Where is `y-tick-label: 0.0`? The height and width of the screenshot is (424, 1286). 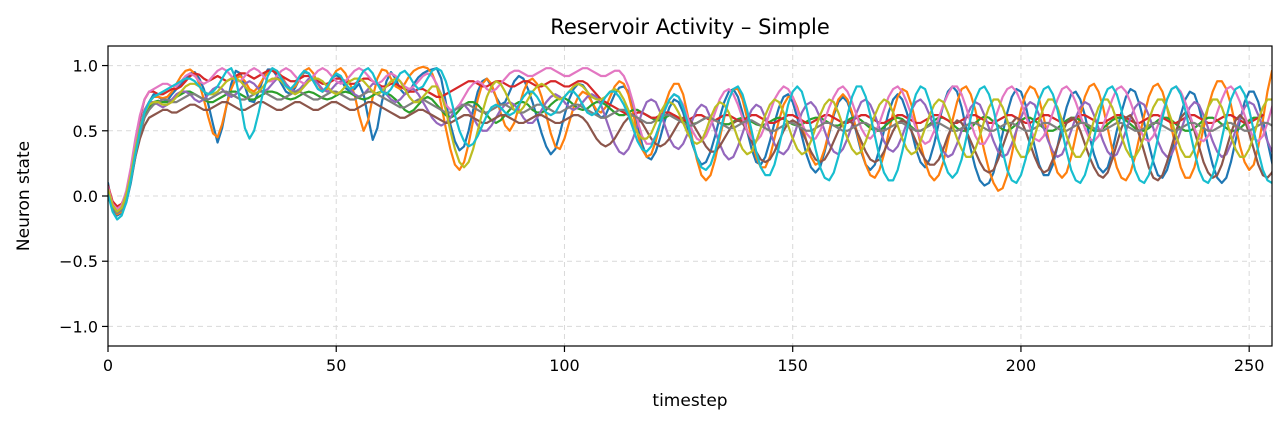
y-tick-label: 0.0 is located at coordinates (85, 196).